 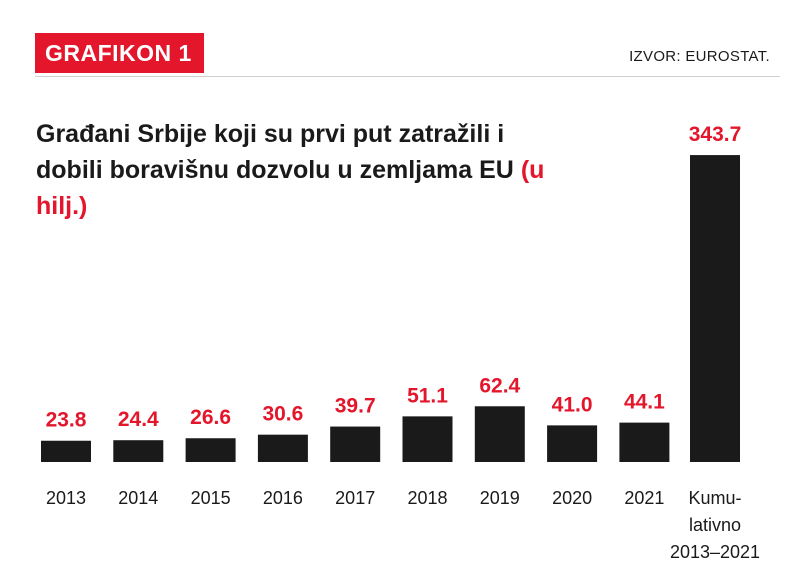 I want to click on category-label-7: 2020, so click(x=572, y=498).